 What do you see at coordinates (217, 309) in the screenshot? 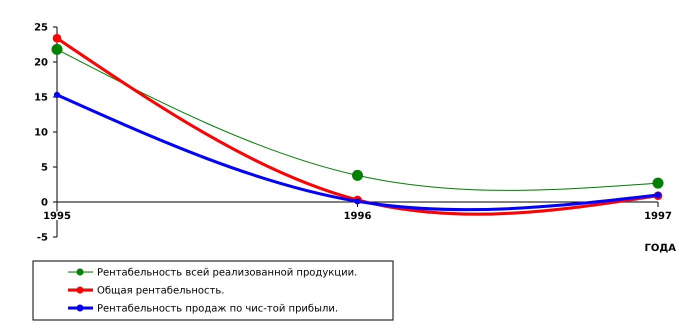
I see `legend-label: Рентабельность продаж по чис-той прибыли.` at bounding box center [217, 309].